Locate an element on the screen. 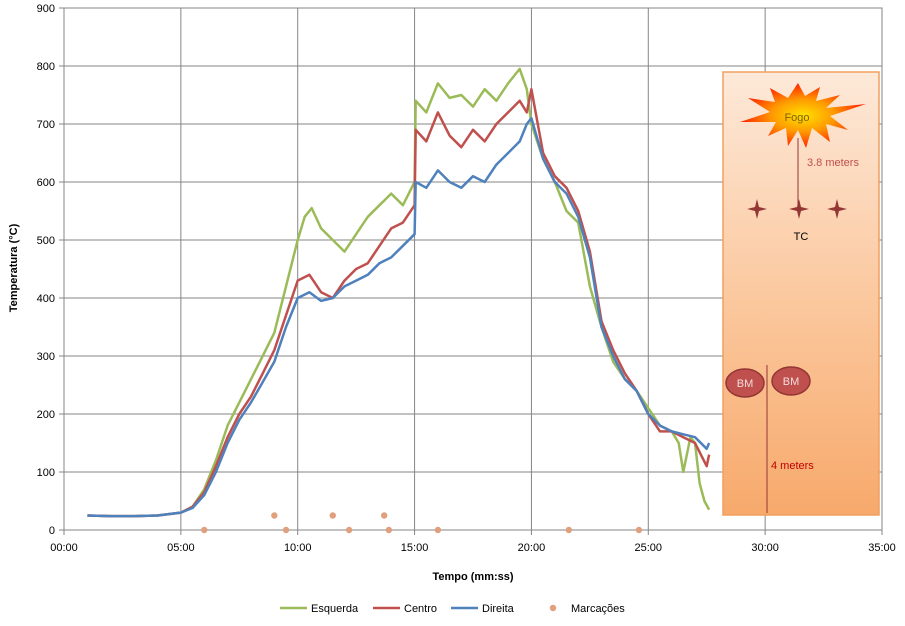  bm-marker-right is located at coordinates (791, 381).